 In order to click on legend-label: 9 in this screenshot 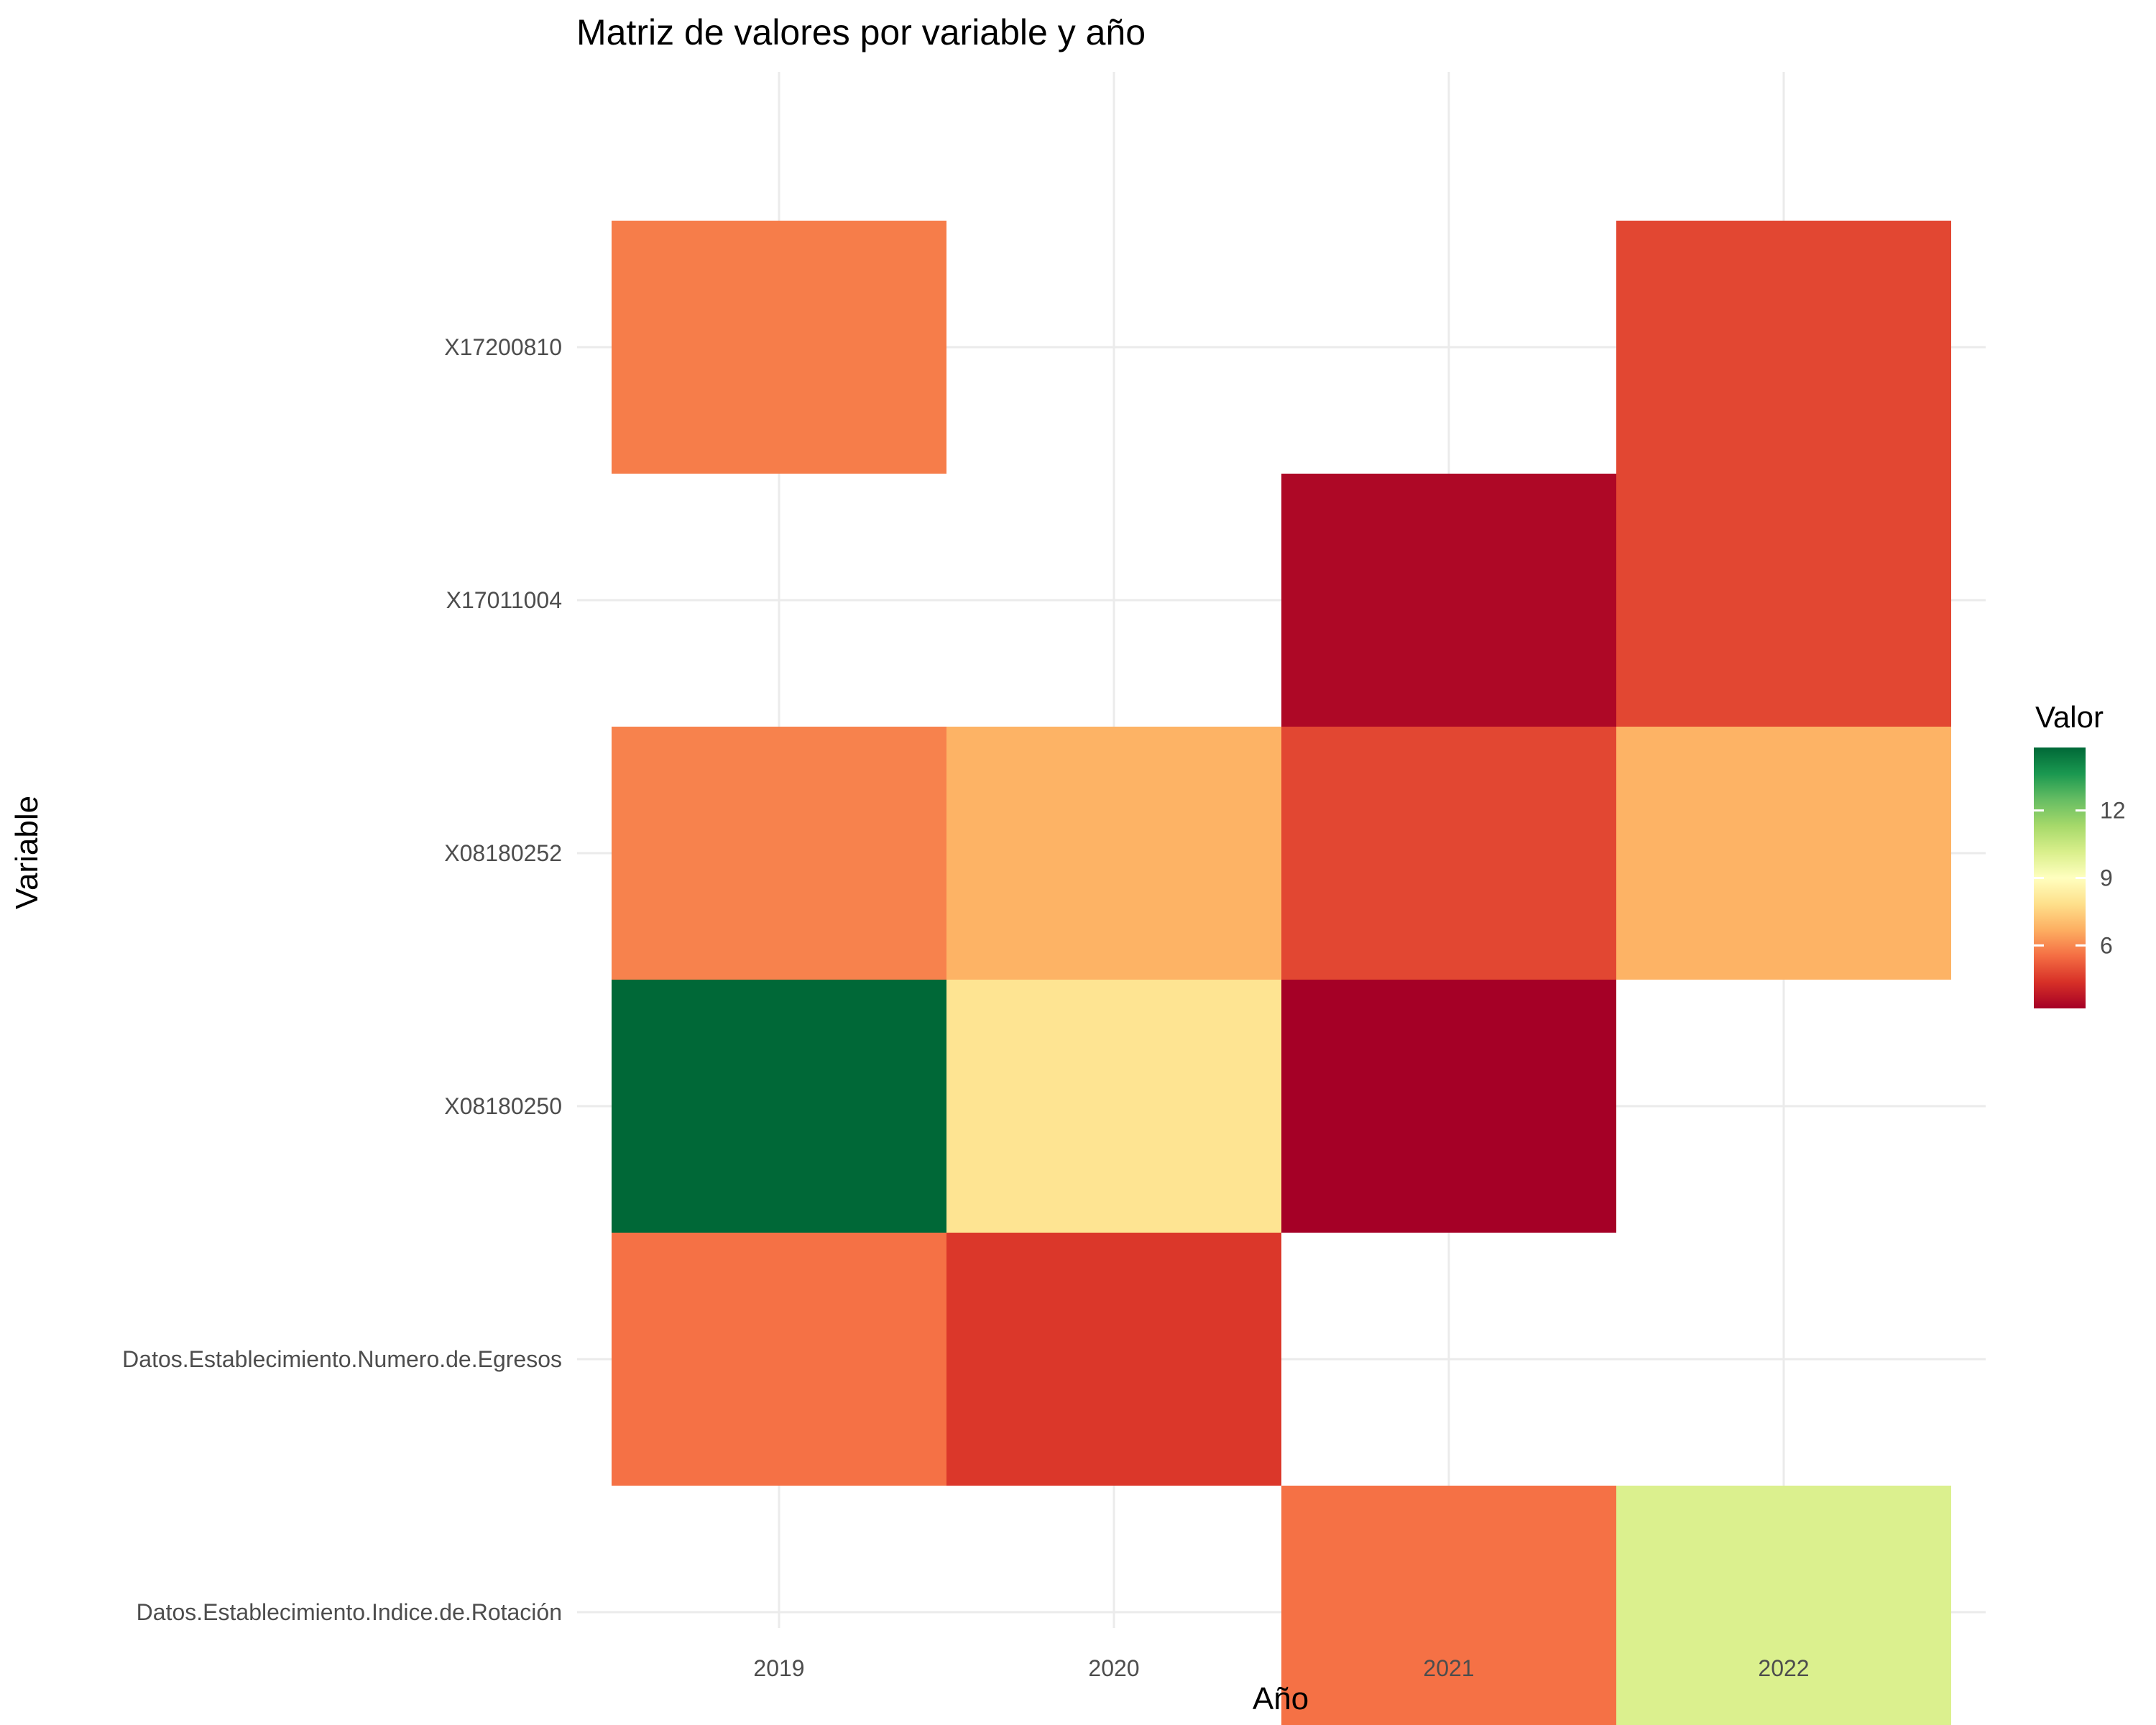, I will do `click(2106, 878)`.